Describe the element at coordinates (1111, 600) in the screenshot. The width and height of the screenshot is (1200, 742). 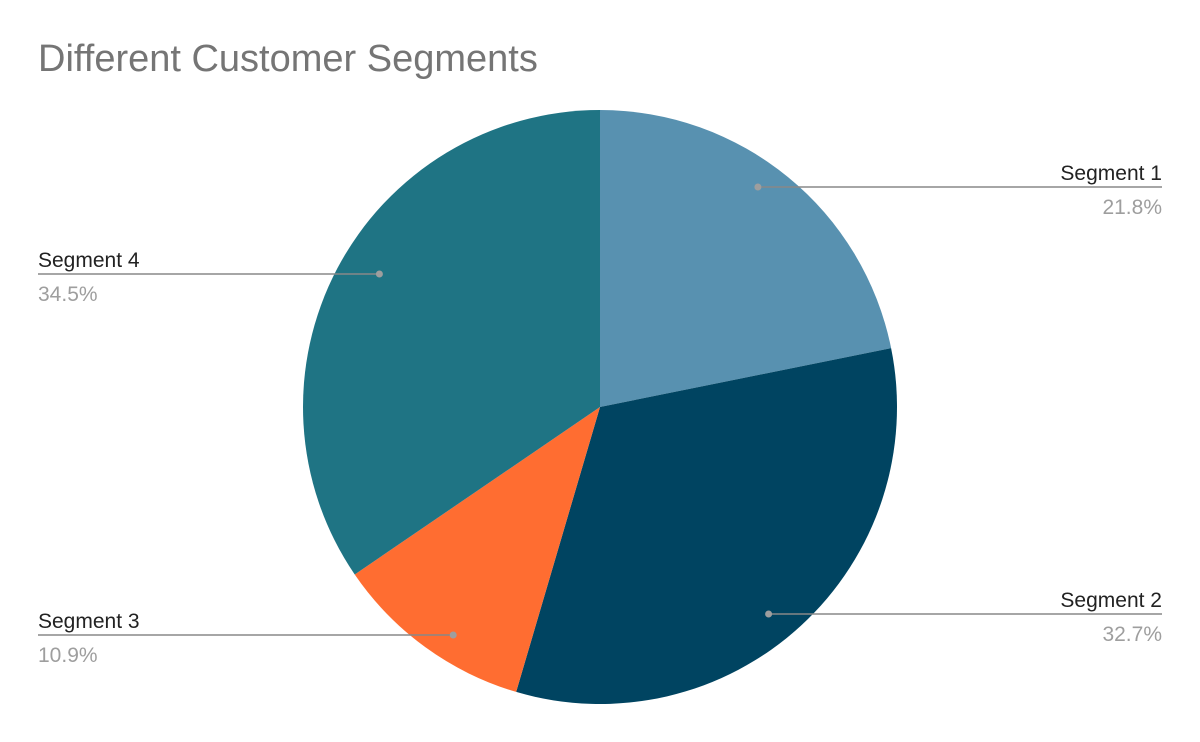
I see `slice-label-2: Segment 2` at that location.